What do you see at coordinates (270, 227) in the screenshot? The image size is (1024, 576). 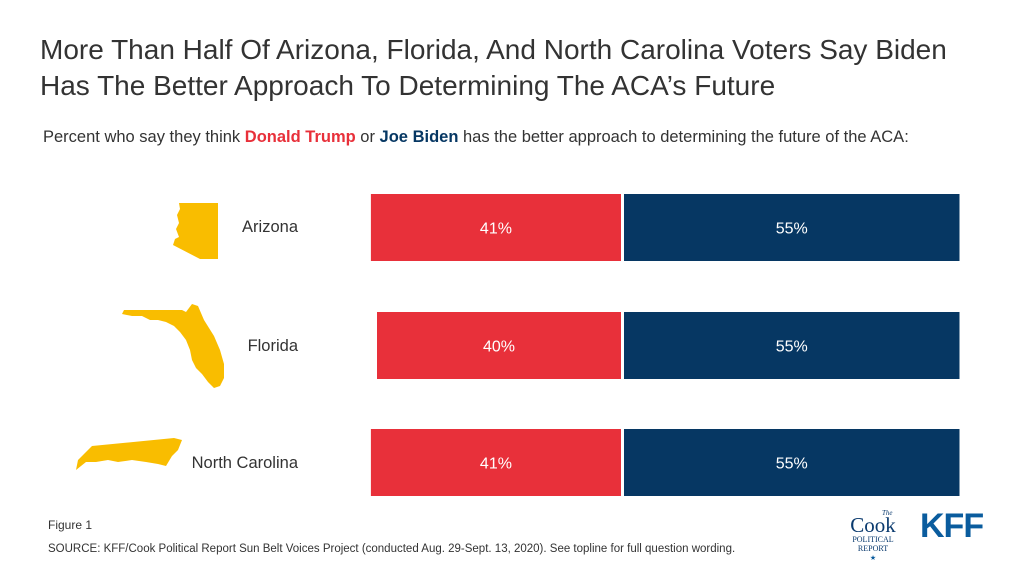 I see `state-label-arizona: Arizona` at bounding box center [270, 227].